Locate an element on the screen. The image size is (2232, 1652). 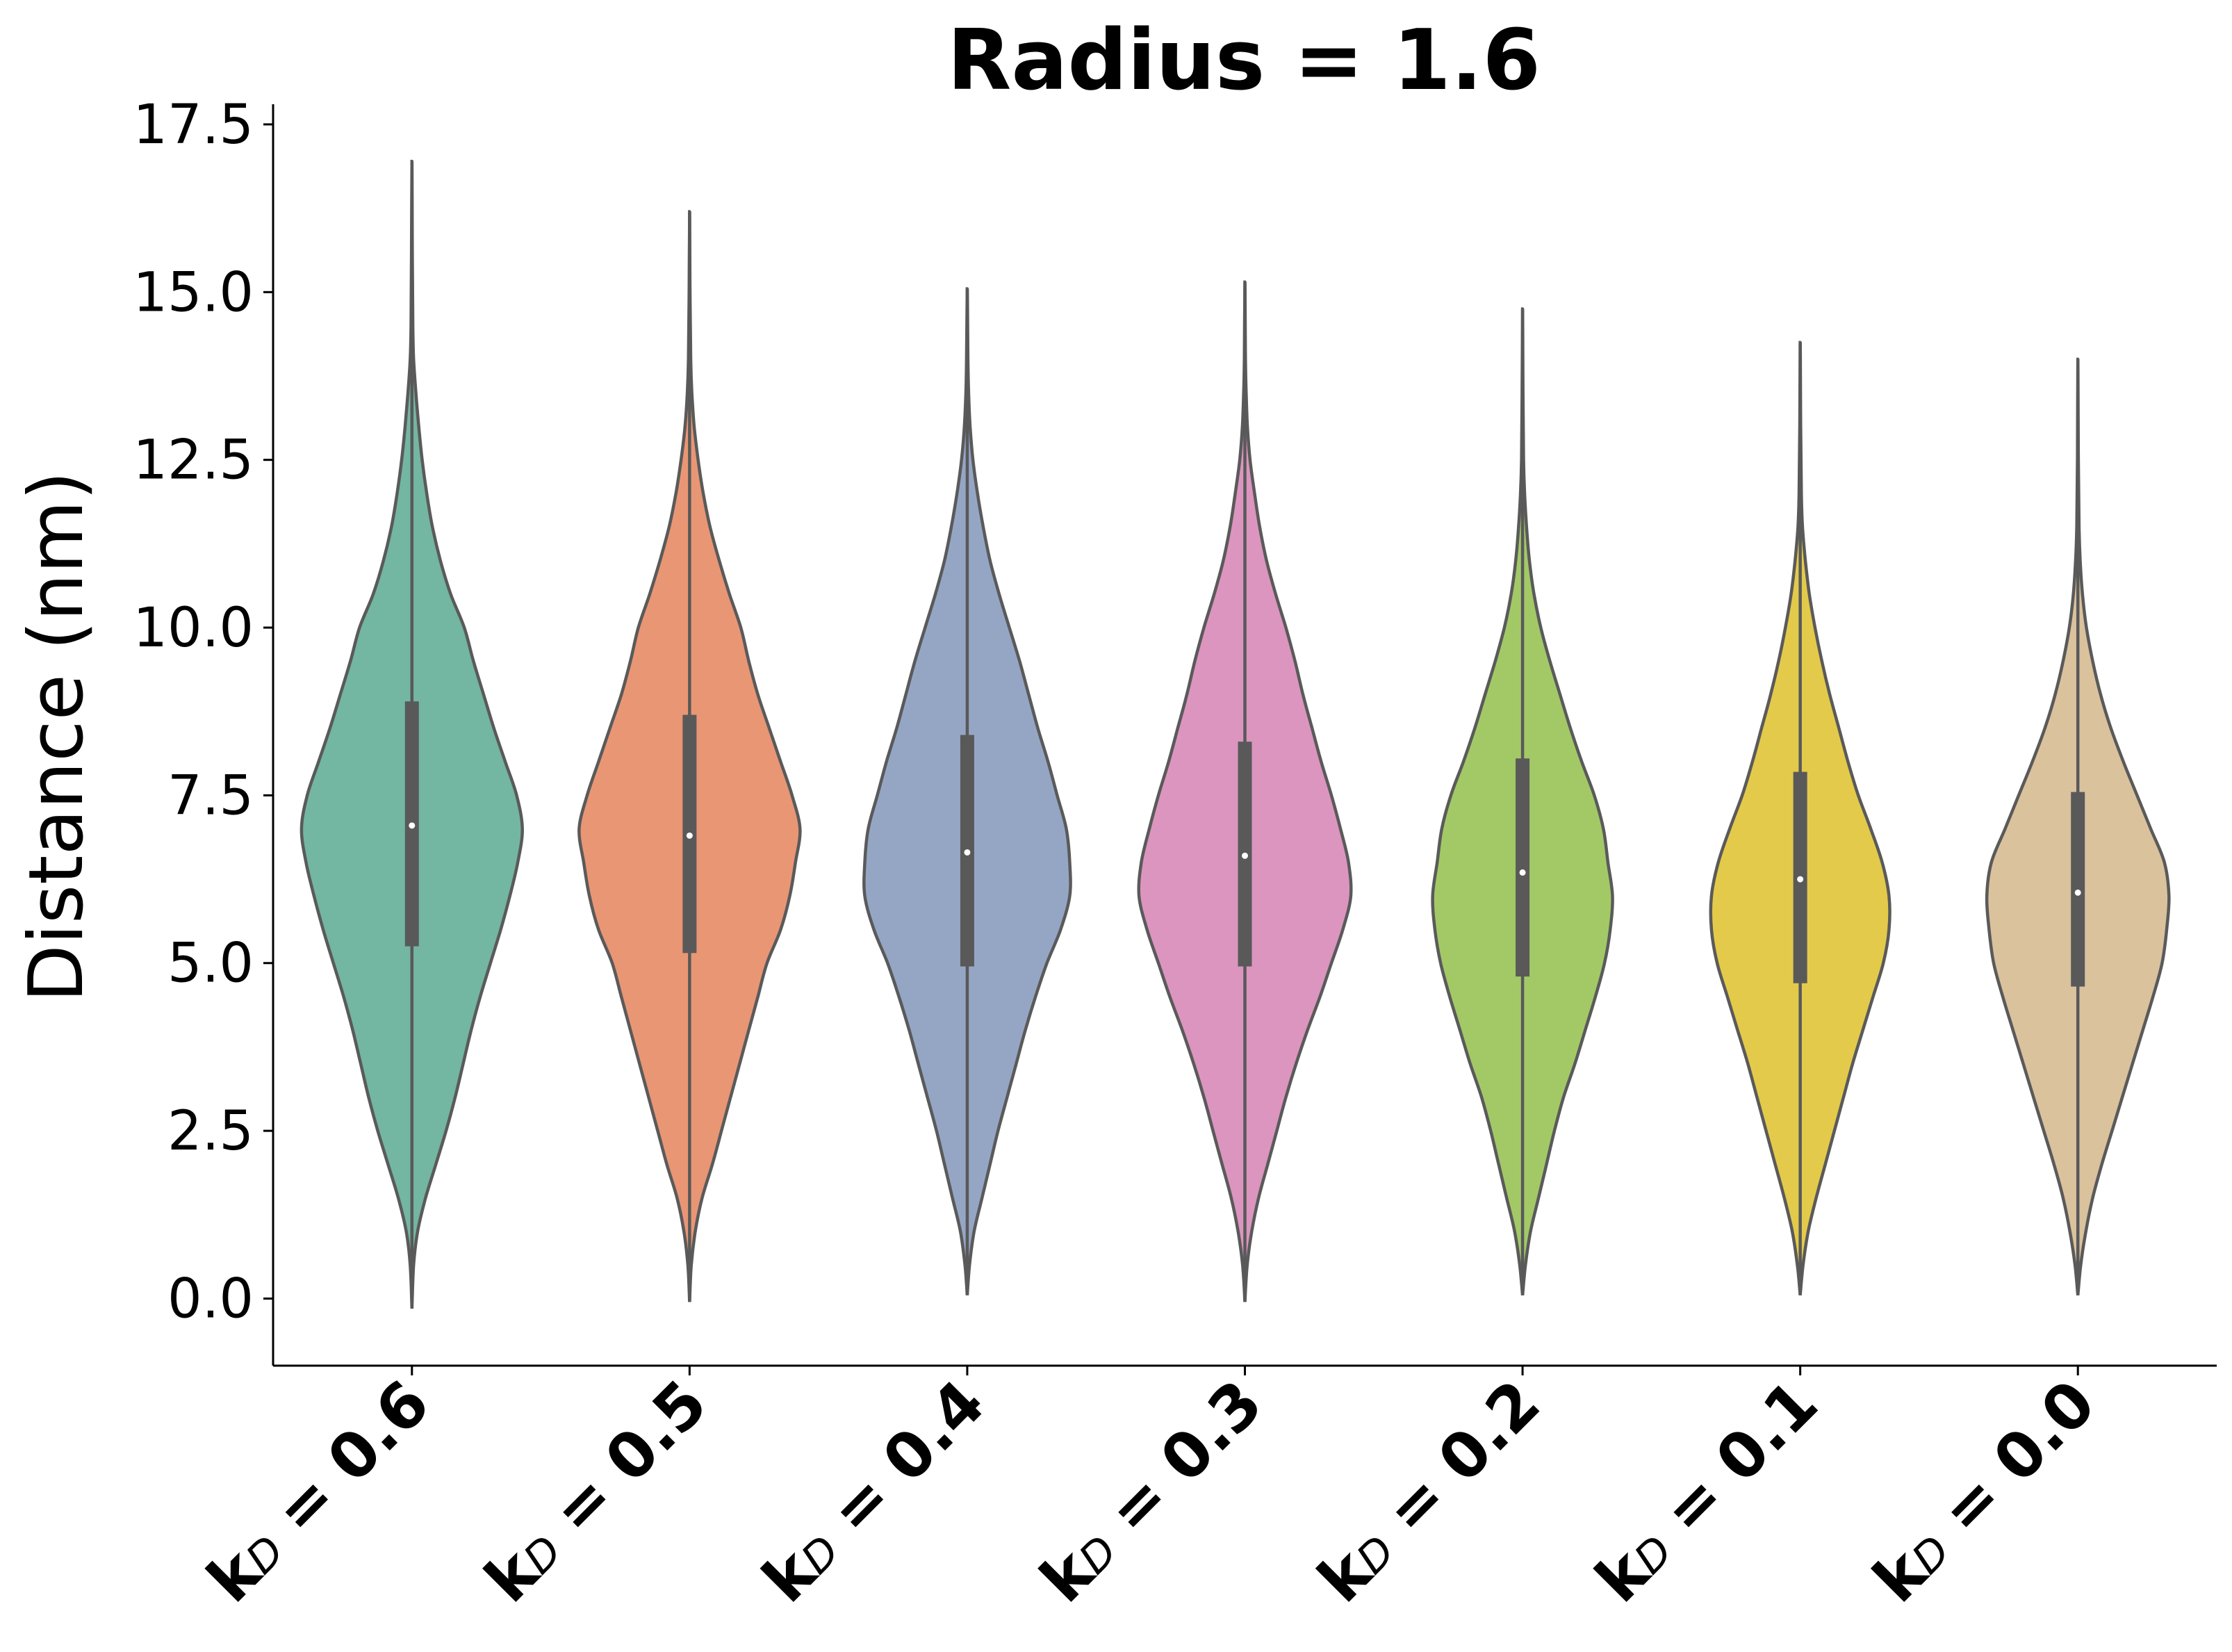
y-axis-label: Distance (nm) is located at coordinates (56, 737).